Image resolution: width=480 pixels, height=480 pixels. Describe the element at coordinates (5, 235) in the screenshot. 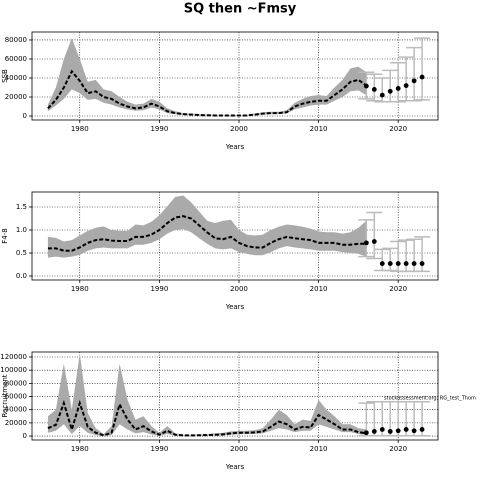

I see `y-axis-label: F4-8` at that location.